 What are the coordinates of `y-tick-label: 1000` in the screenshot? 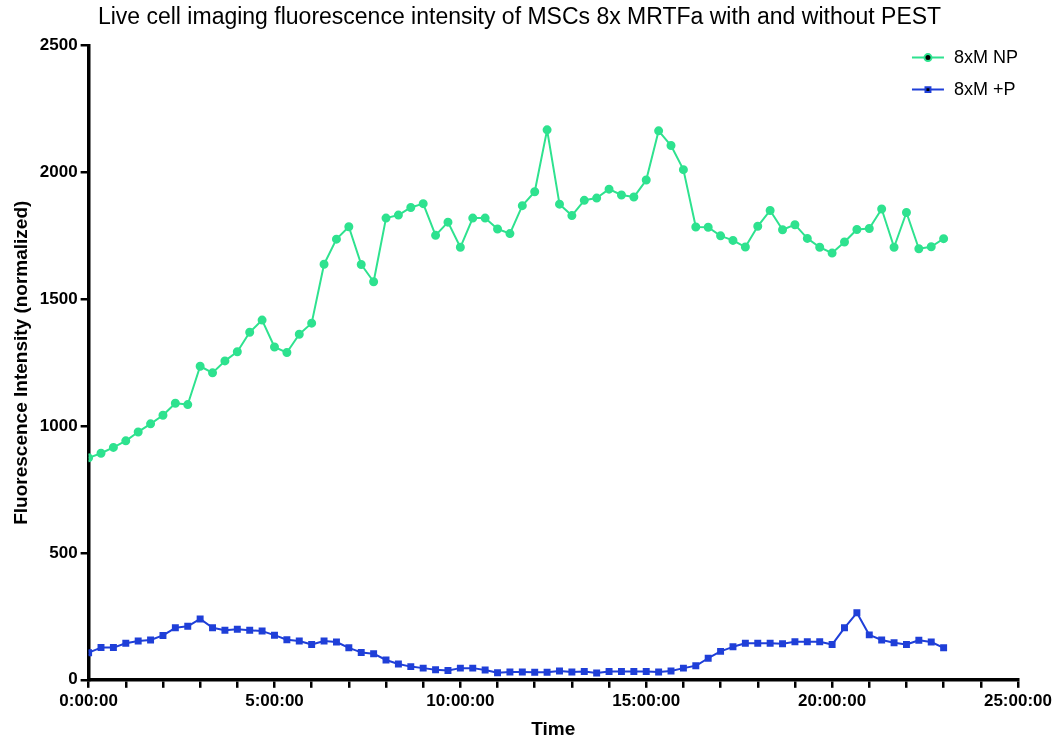 It's located at (58, 425).